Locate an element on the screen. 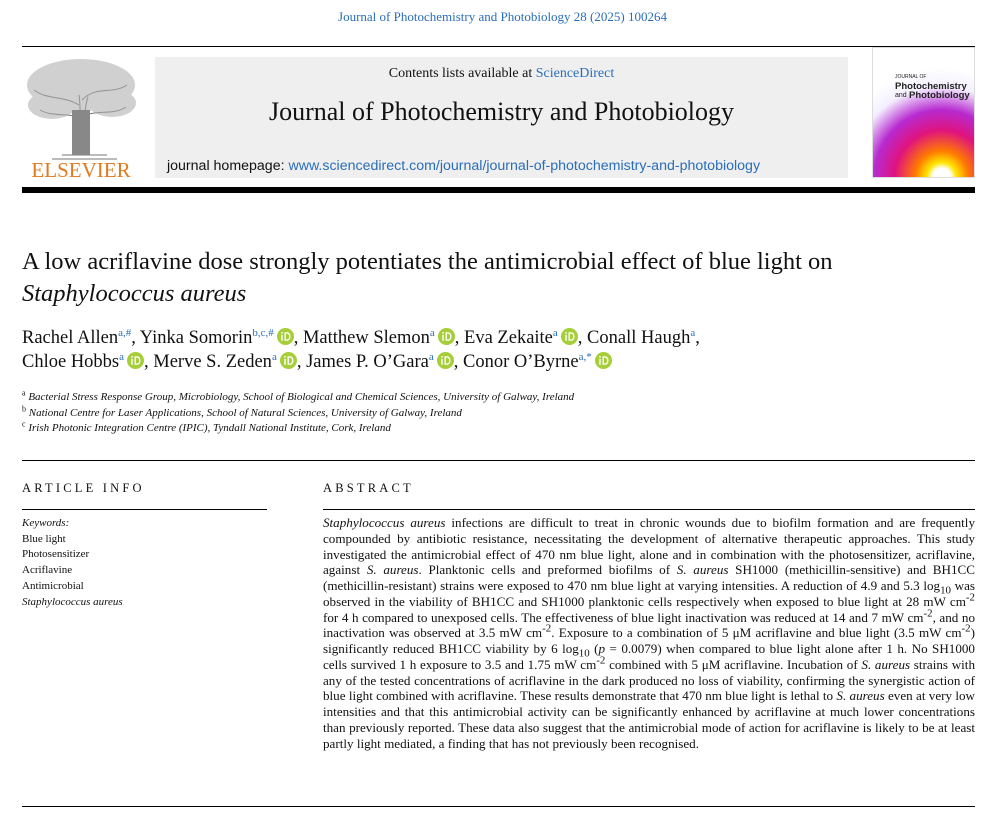 Image resolution: width=1005 pixels, height=815 pixels. publisher-name: ELSEVIER is located at coordinates (80, 170).